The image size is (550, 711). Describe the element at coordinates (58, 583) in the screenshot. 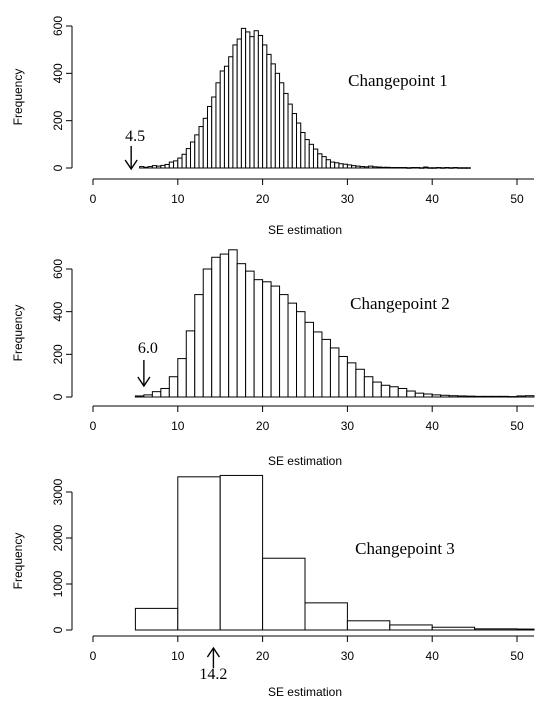

I see `y-tick-label: 1000` at that location.